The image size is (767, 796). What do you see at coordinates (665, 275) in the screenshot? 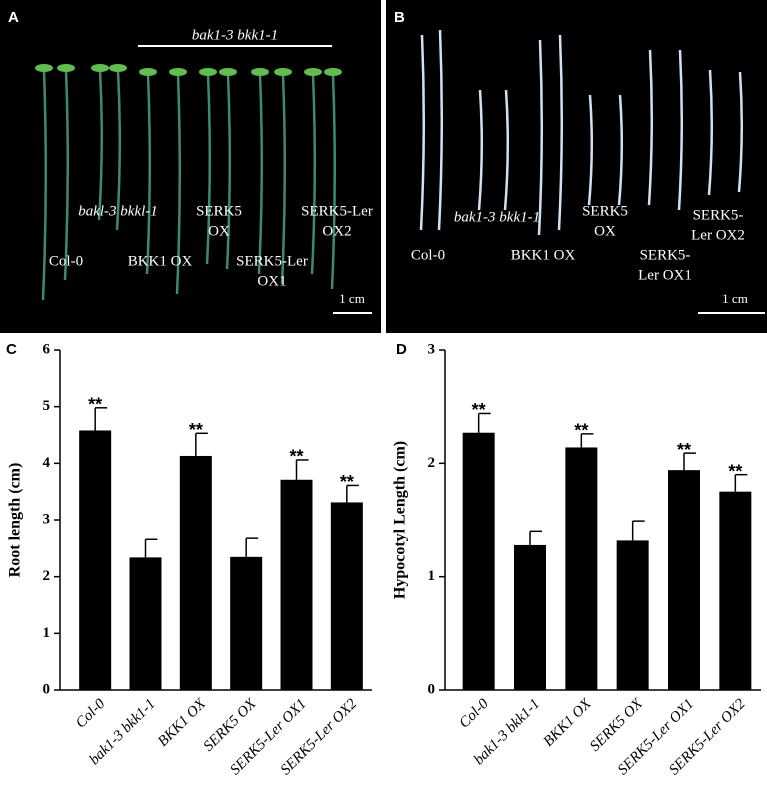
I see `photo-label: Ler OX1` at bounding box center [665, 275].